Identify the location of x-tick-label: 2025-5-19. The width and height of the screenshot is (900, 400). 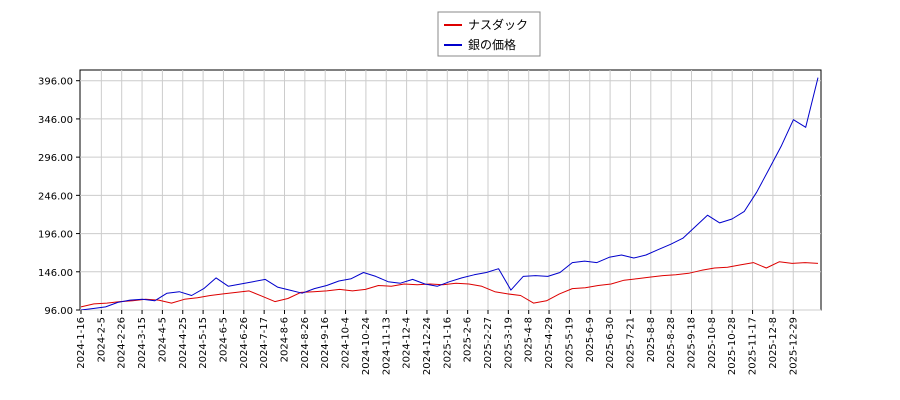
(569, 343).